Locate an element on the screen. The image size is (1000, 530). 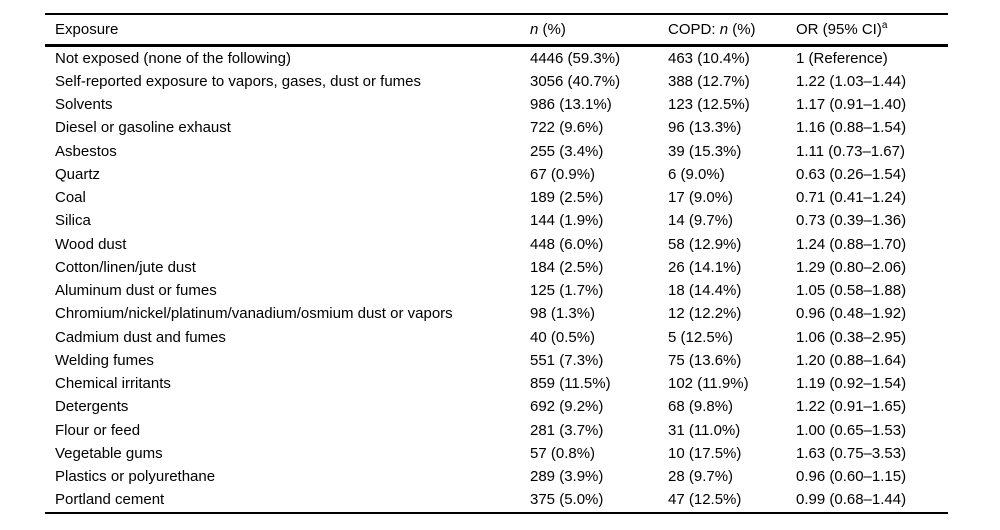
exposure-cell: Cotton/linen/jute dust is located at coordinates (125, 267).